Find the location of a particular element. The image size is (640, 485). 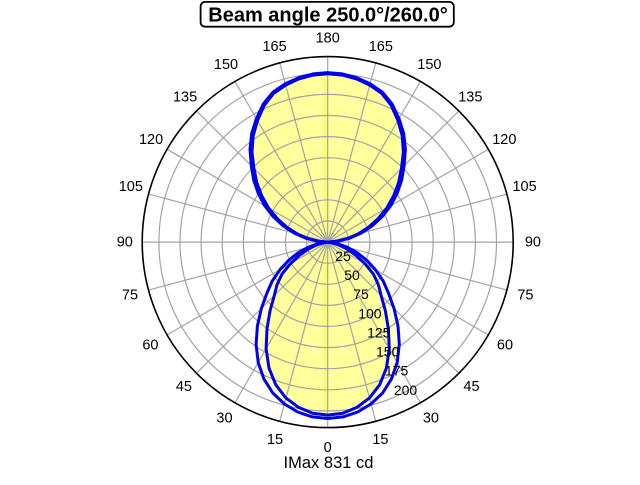

svg-text: 175 is located at coordinates (397, 371).